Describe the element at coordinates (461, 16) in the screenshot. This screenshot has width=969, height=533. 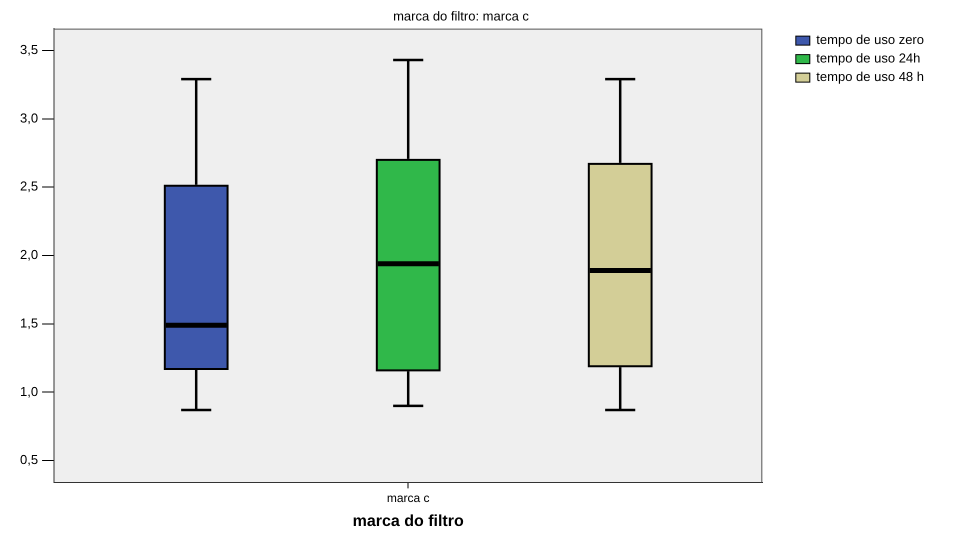
I see `chart-title: marca do filtro: marca c` at that location.